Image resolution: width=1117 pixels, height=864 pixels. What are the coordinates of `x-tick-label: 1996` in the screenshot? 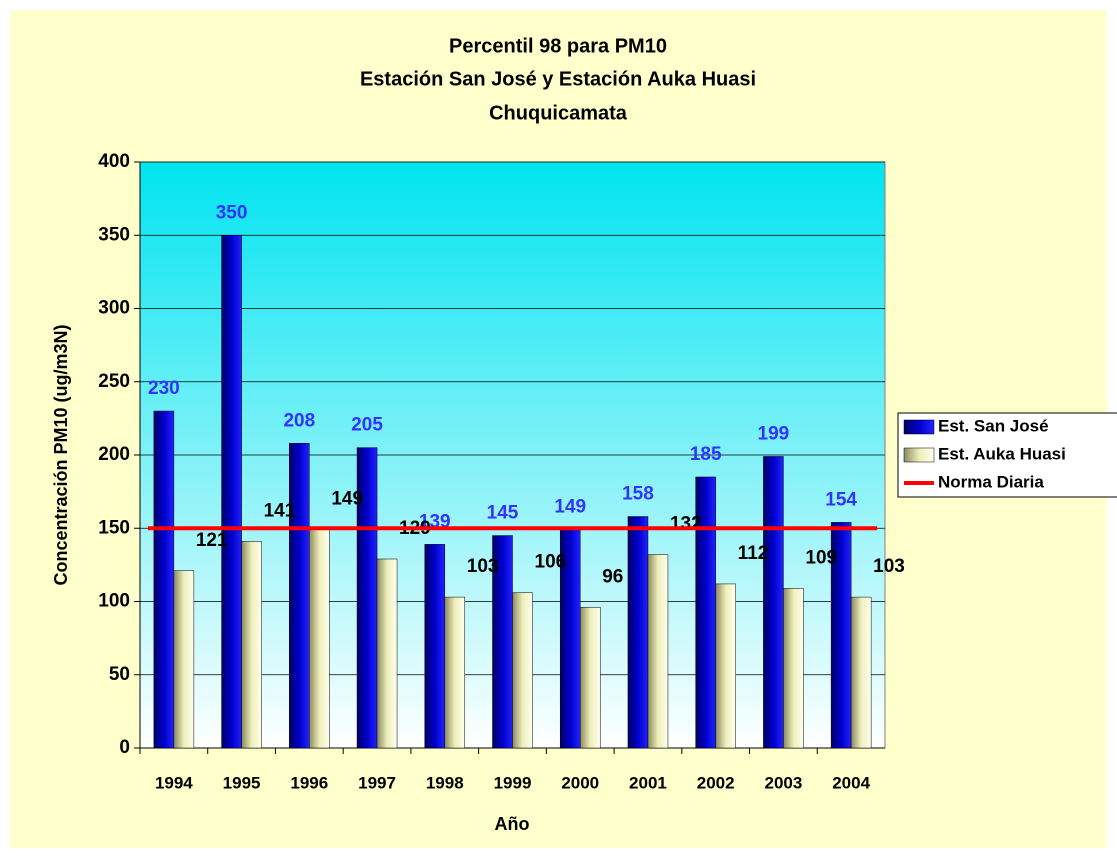 It's located at (309, 782).